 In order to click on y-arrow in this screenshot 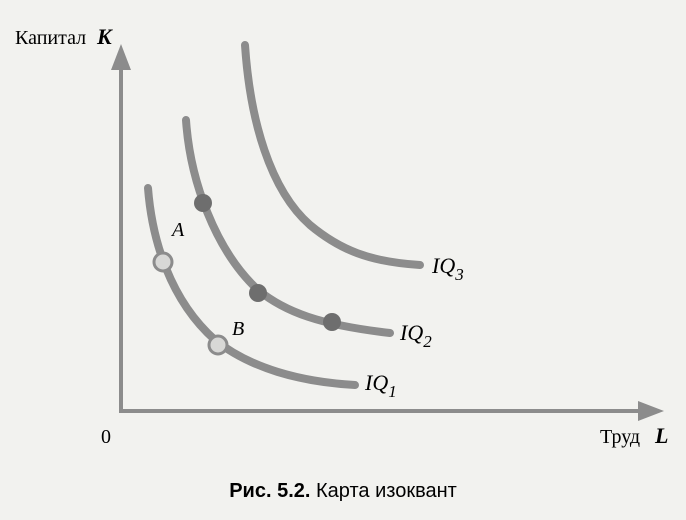, I will do `click(121, 57)`.